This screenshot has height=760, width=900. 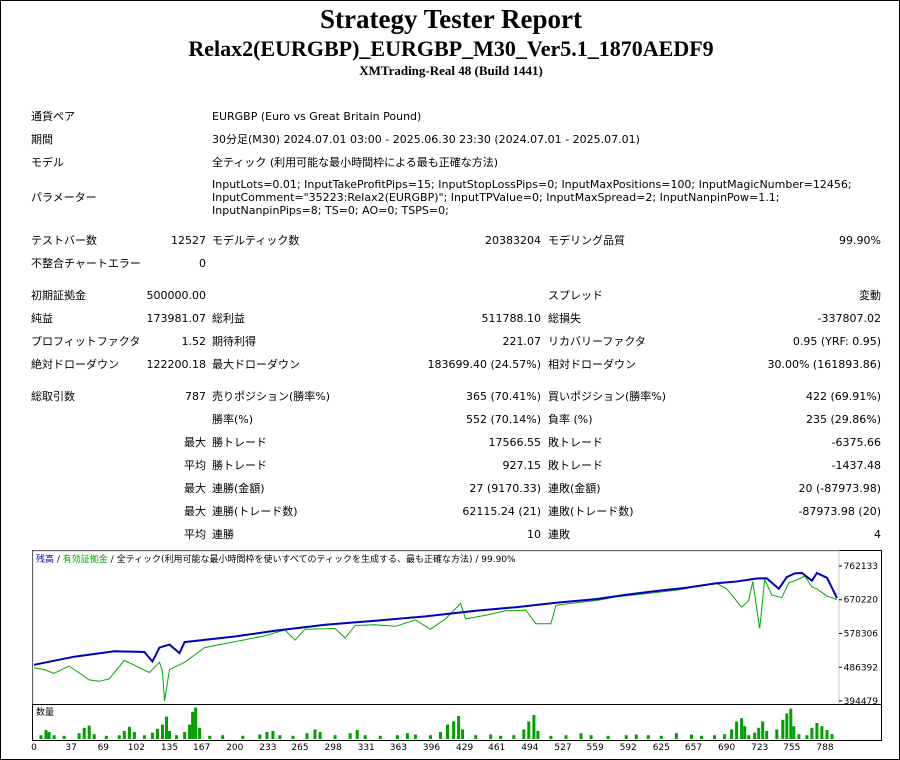 What do you see at coordinates (234, 341) in the screenshot?
I see `expected-payoff-label: 期待利得` at bounding box center [234, 341].